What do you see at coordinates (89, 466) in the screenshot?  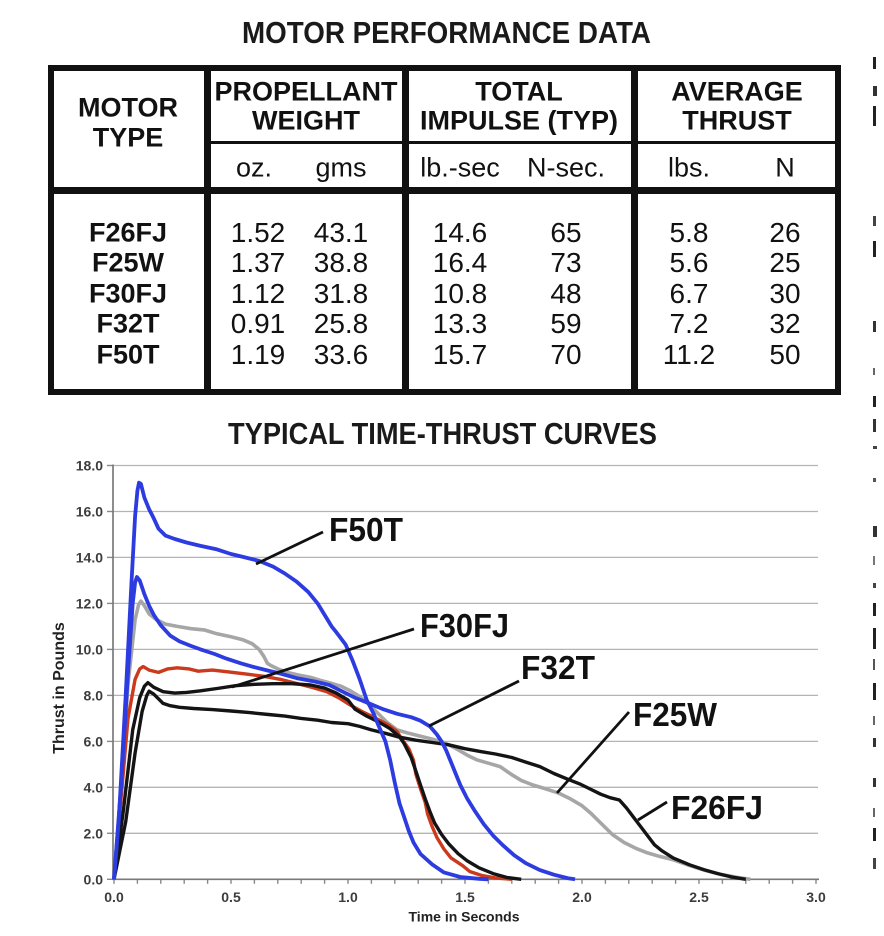 I see `svg-text: 18.0` at bounding box center [89, 466].